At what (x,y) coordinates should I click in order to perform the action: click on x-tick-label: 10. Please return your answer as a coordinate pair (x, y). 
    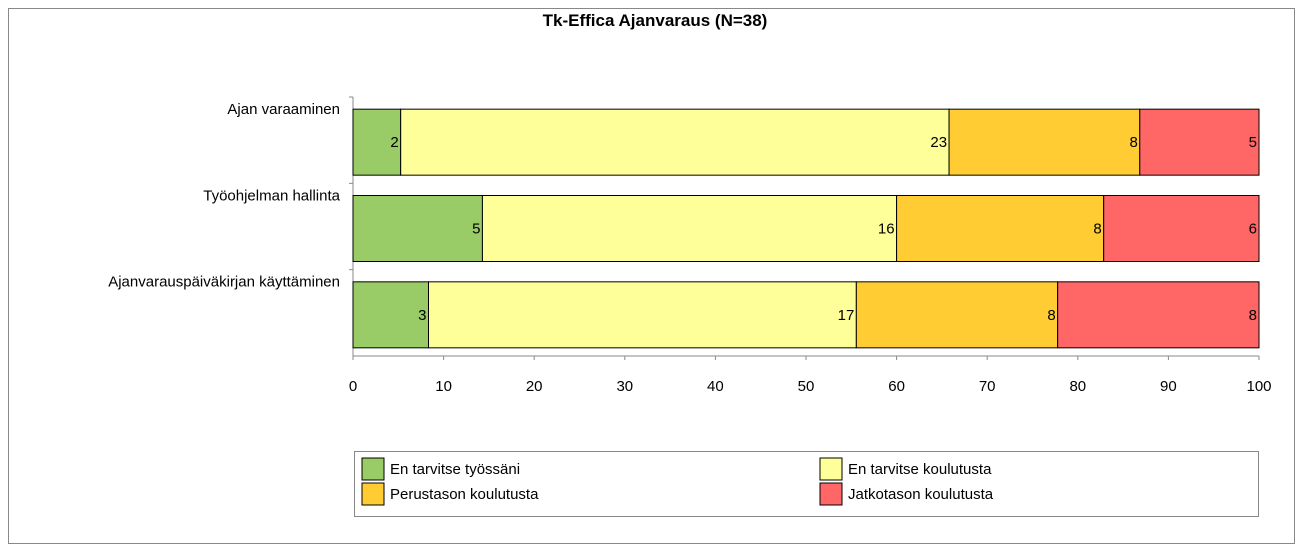
    Looking at the image, I should click on (443, 386).